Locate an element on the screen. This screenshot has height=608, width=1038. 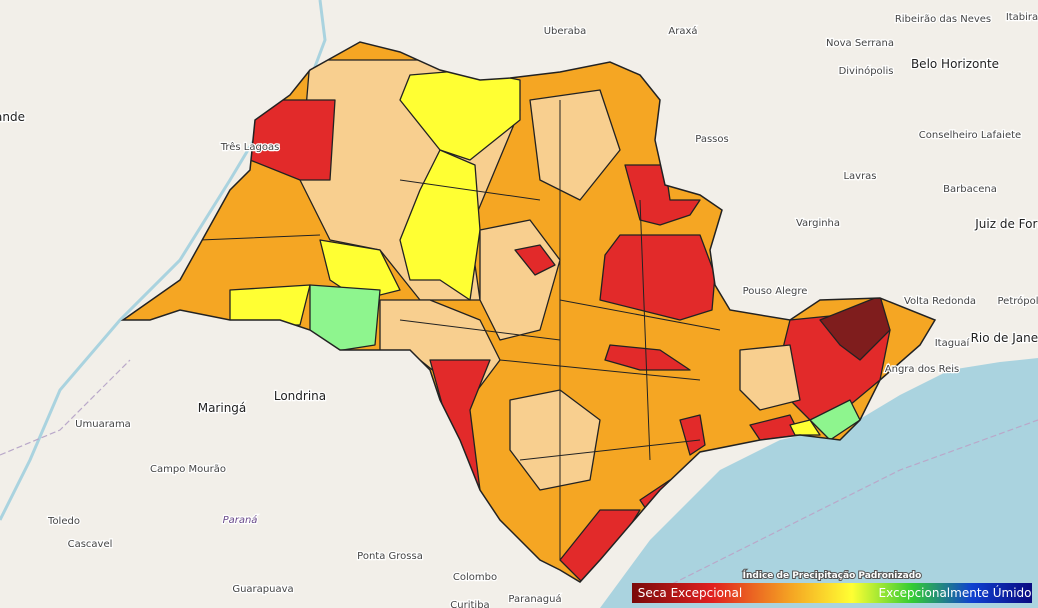
place-label: Três Lagoas is located at coordinates (250, 147).